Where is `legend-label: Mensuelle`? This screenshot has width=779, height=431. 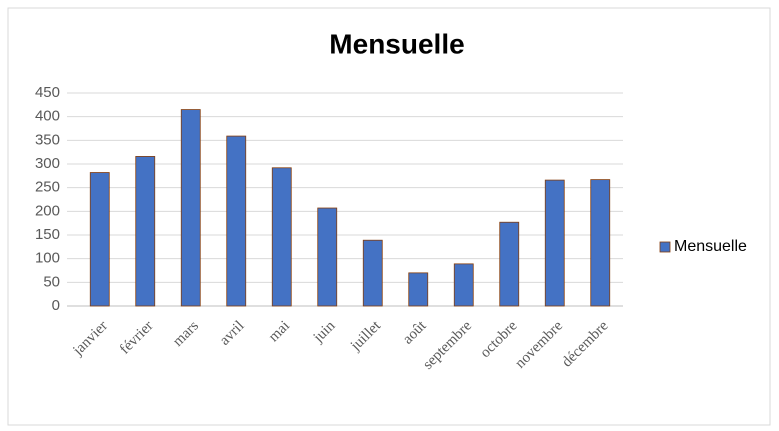 legend-label: Mensuelle is located at coordinates (710, 246).